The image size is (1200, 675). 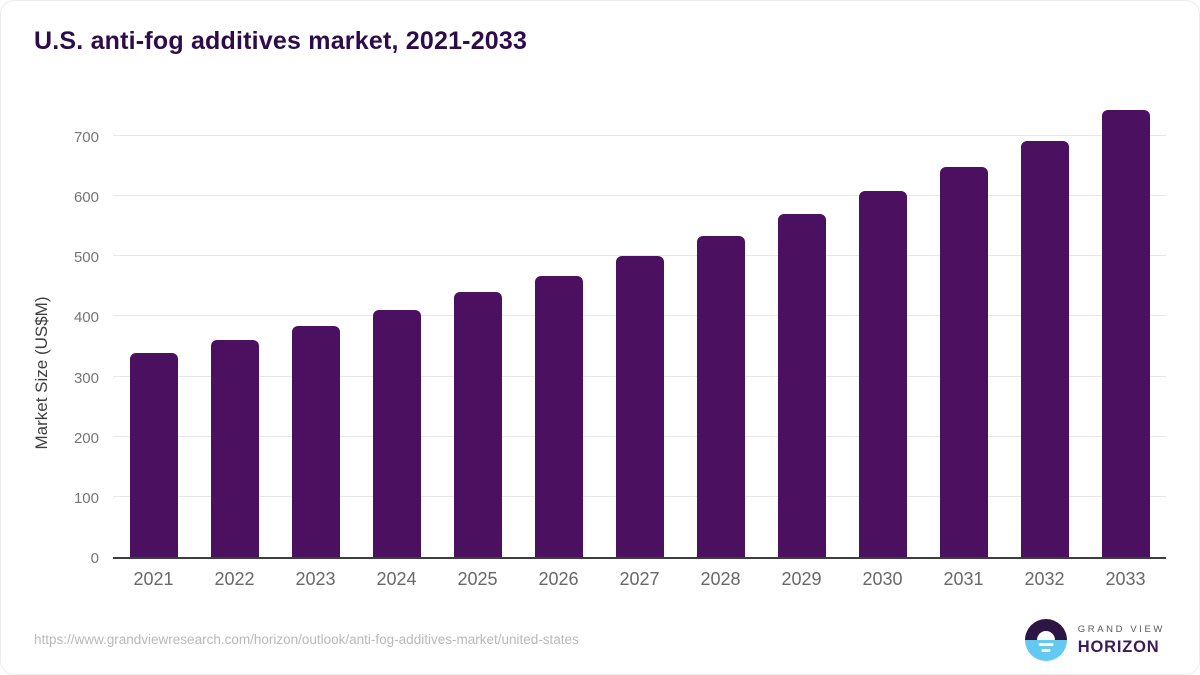 I want to click on x-tick-2029: 2029, so click(x=801, y=579).